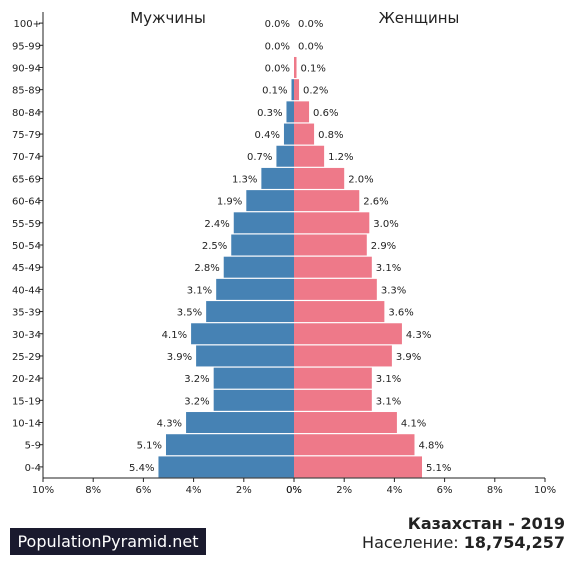 This screenshot has width=575, height=581. Describe the element at coordinates (330, 135) in the screenshot. I see `female-value-label: 0.8%` at that location.